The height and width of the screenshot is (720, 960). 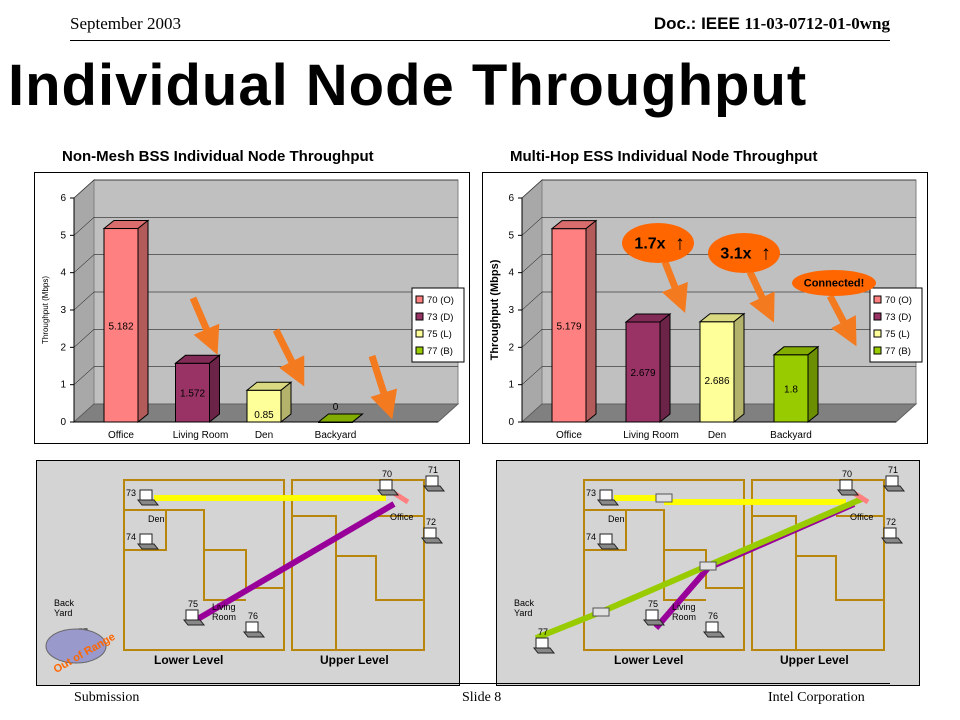 What do you see at coordinates (718, 226) in the screenshot?
I see `gridline` at bounding box center [718, 226].